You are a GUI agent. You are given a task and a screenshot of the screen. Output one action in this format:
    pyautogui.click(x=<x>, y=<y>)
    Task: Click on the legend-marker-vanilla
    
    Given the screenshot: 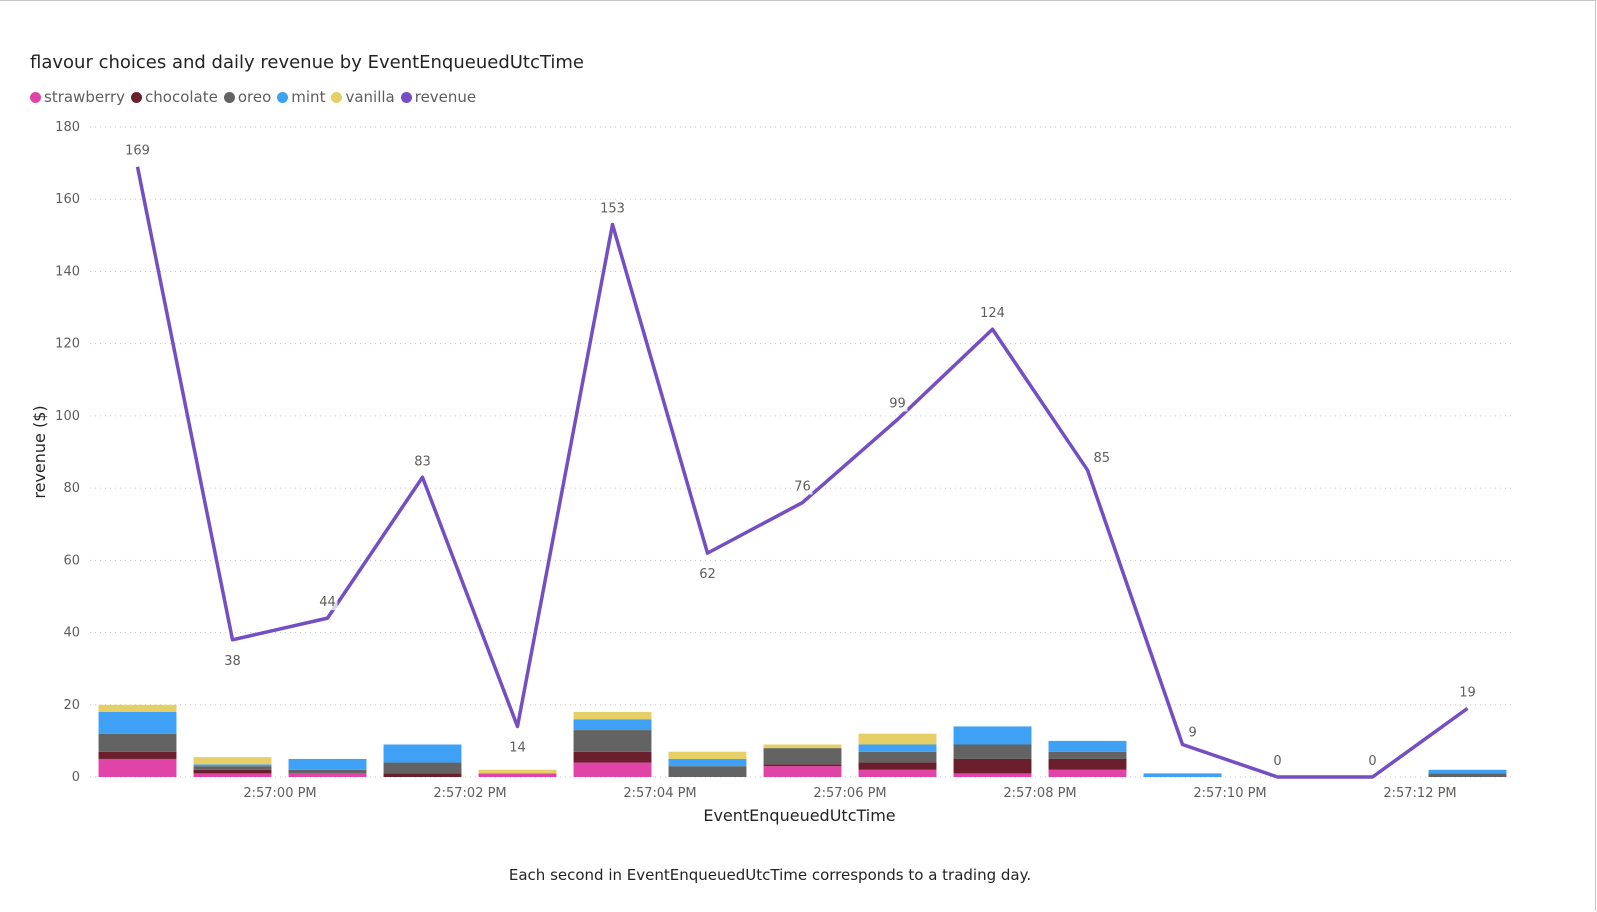 What is the action you would take?
    pyautogui.click(x=337, y=97)
    